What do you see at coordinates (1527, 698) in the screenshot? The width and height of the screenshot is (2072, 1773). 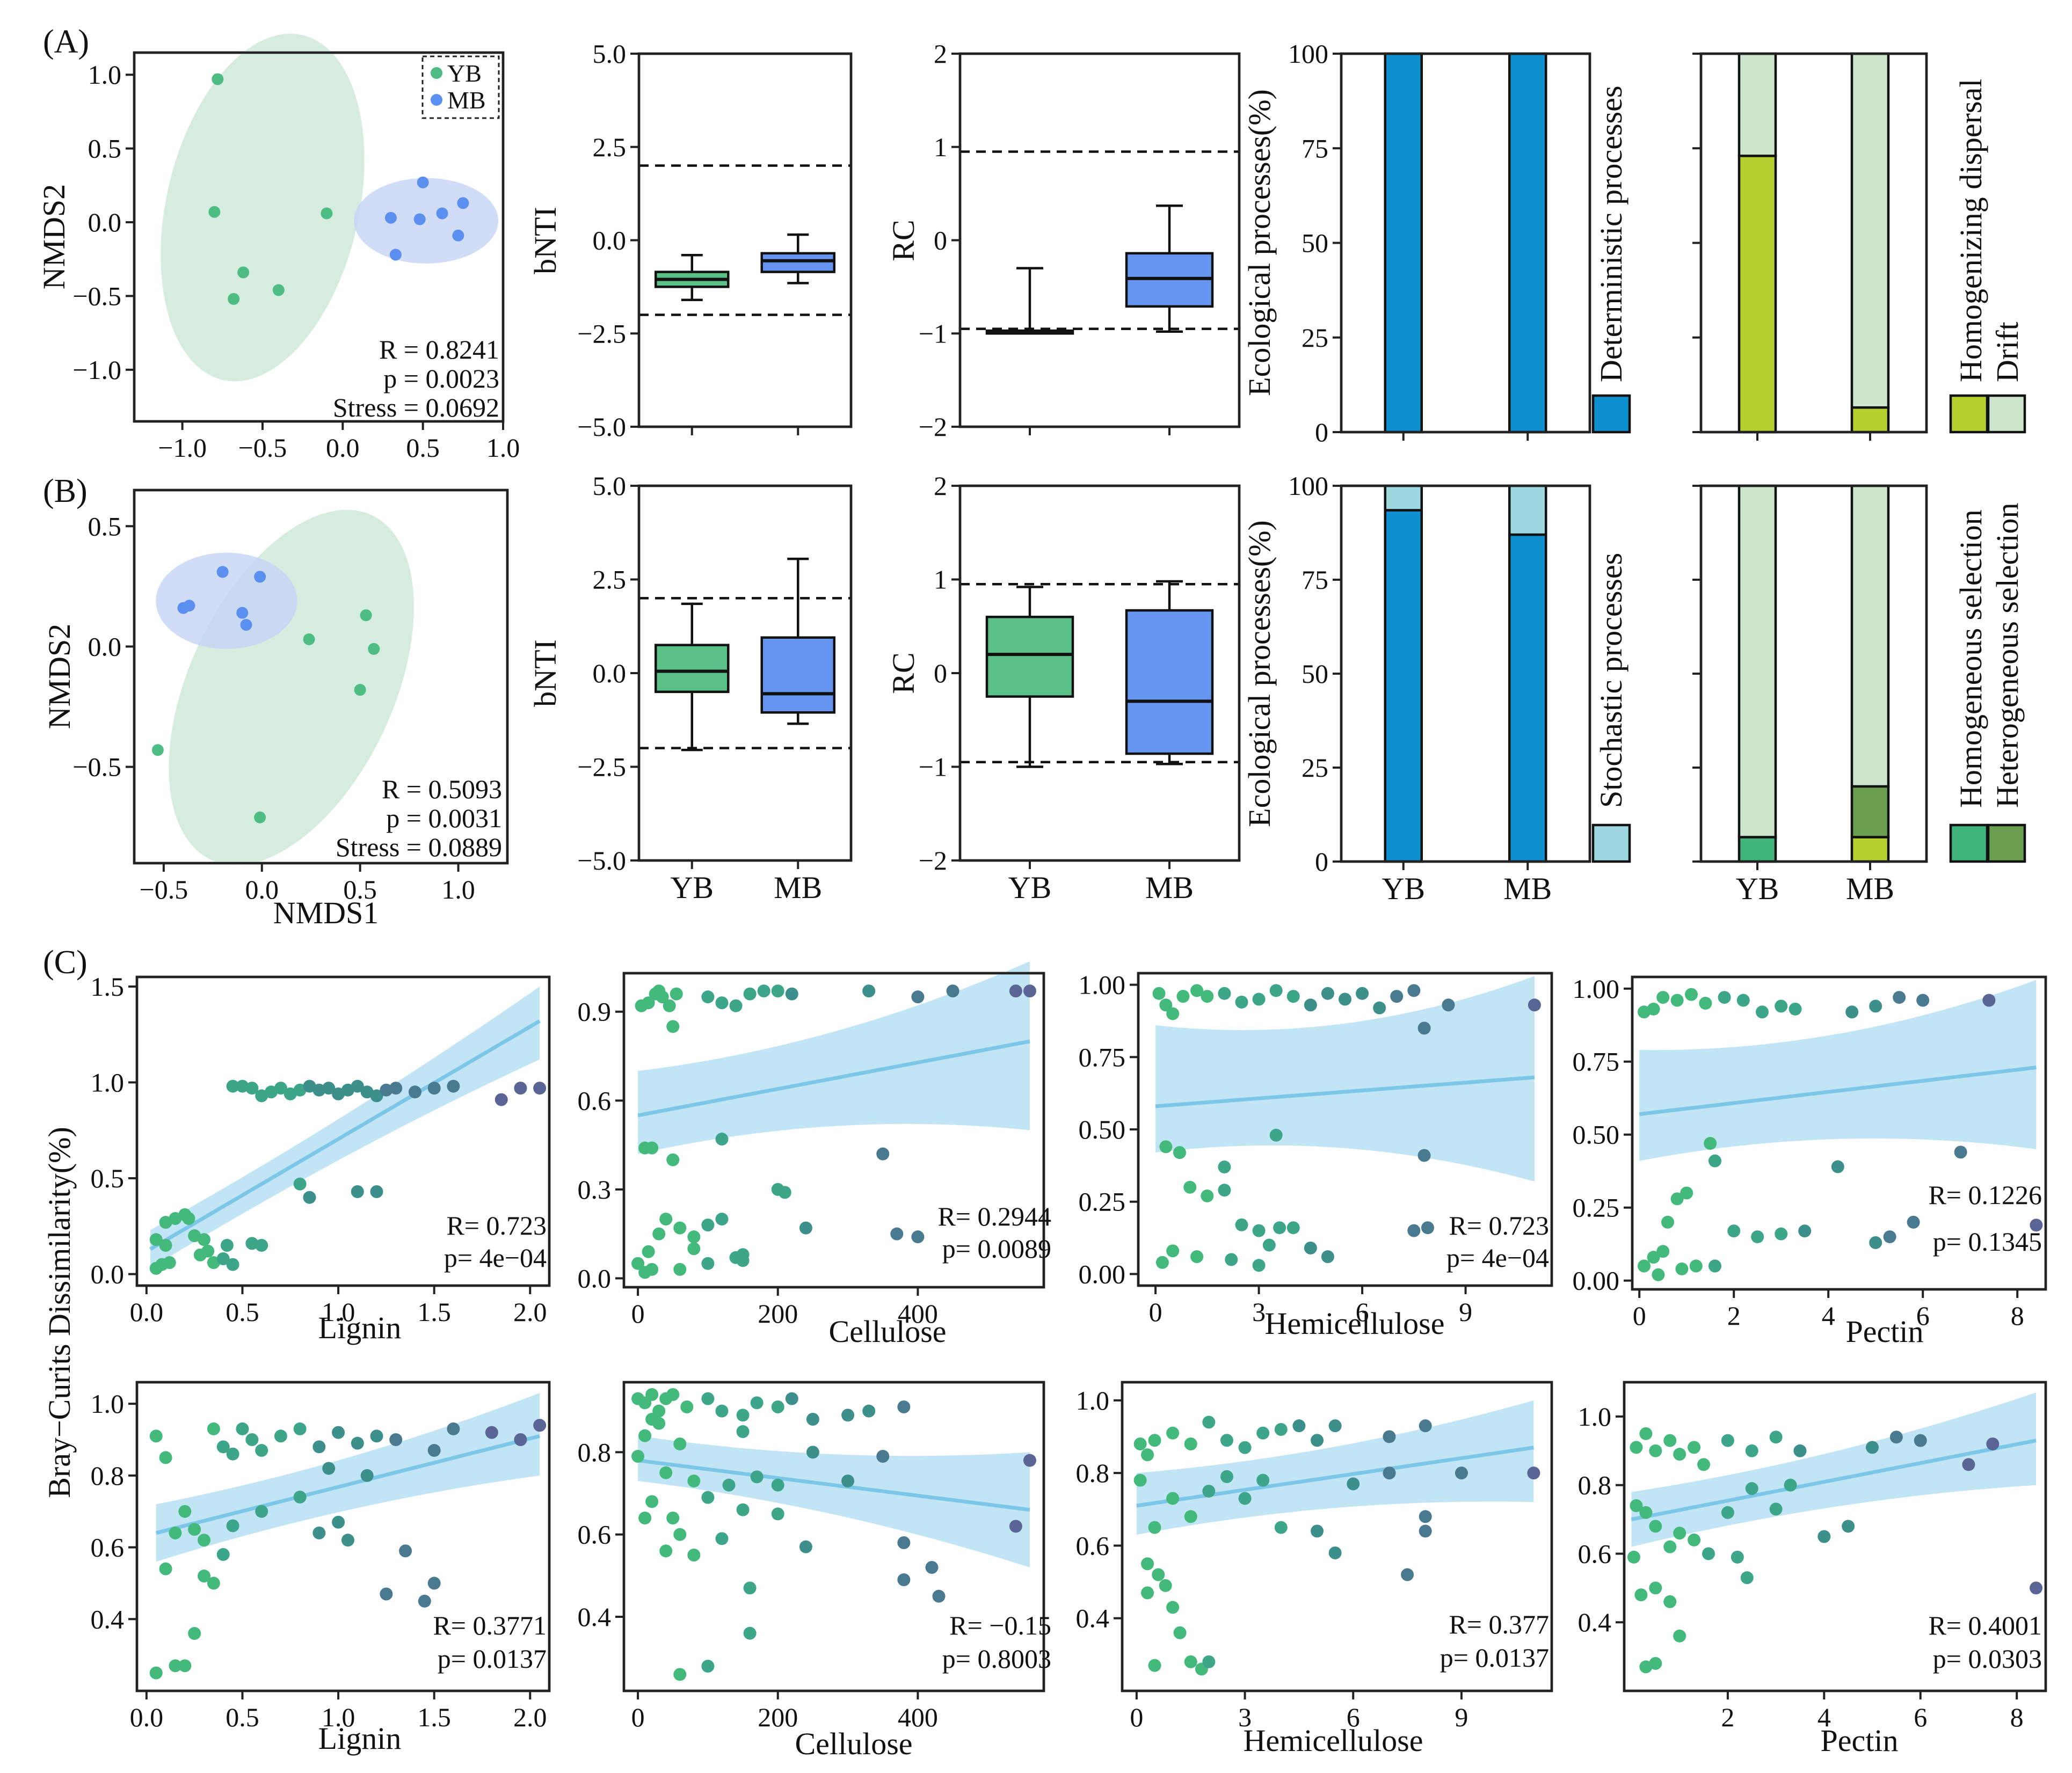 I see `B-proc1-bar-mb-deterministic-processes` at bounding box center [1527, 698].